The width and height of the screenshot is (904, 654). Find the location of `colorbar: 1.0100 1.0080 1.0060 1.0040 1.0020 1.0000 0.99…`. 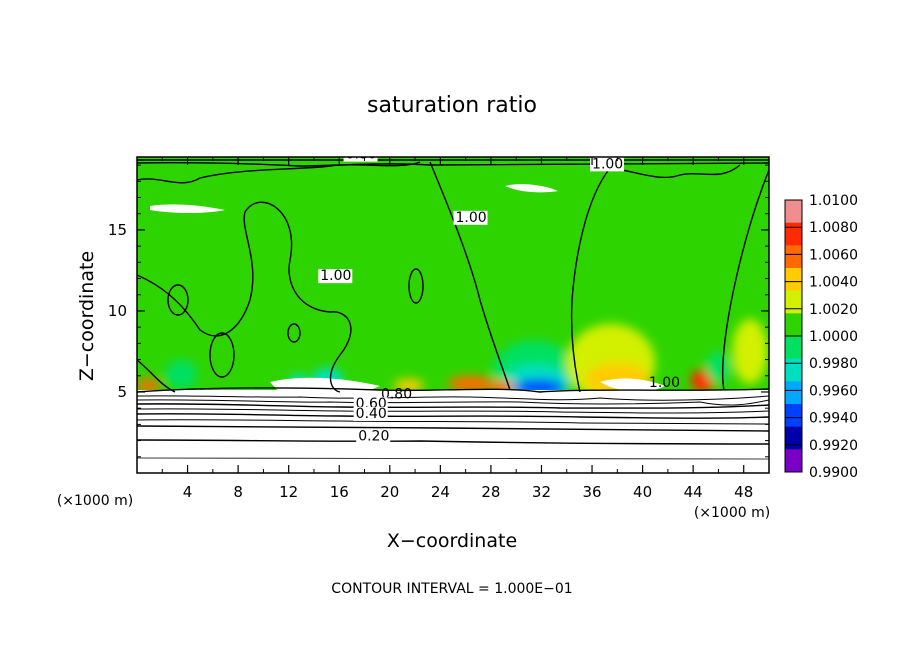

colorbar: 1.0100 1.0080 1.0060 1.0040 1.0020 1.0000 0.99… is located at coordinates (821, 337).